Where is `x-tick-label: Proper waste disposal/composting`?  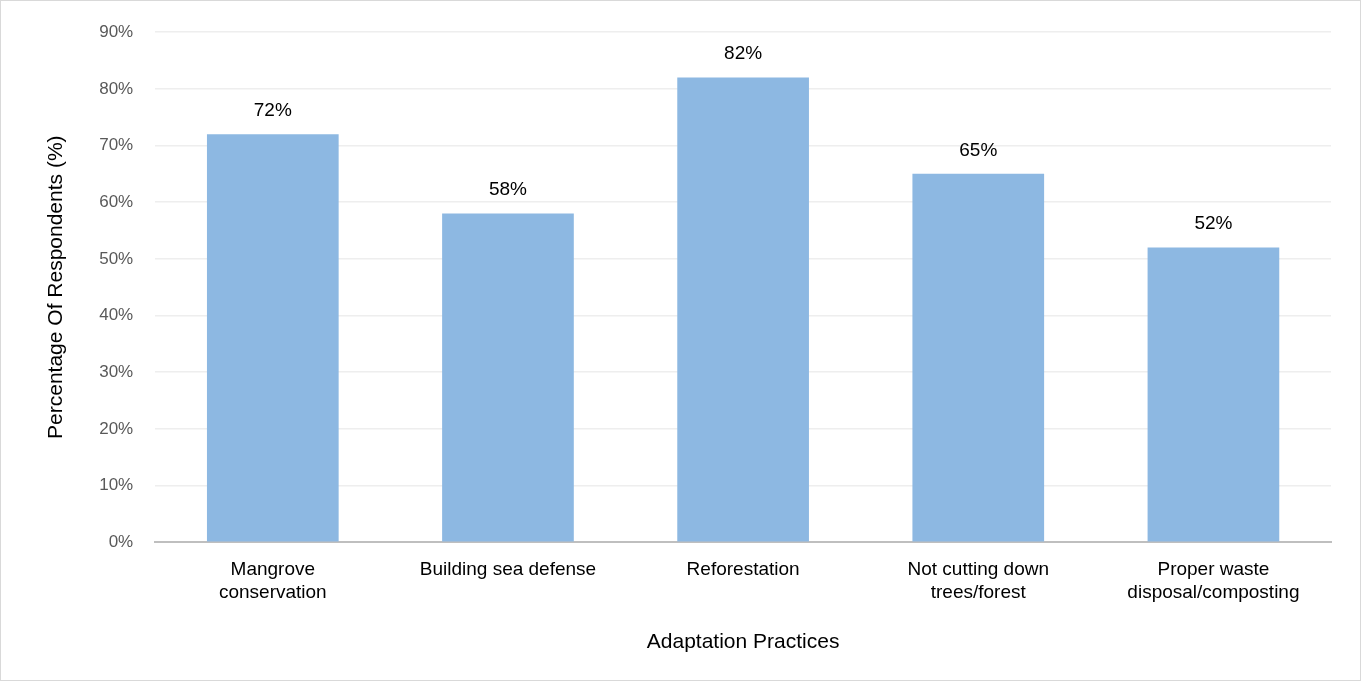 x-tick-label: Proper waste disposal/composting is located at coordinates (1213, 579).